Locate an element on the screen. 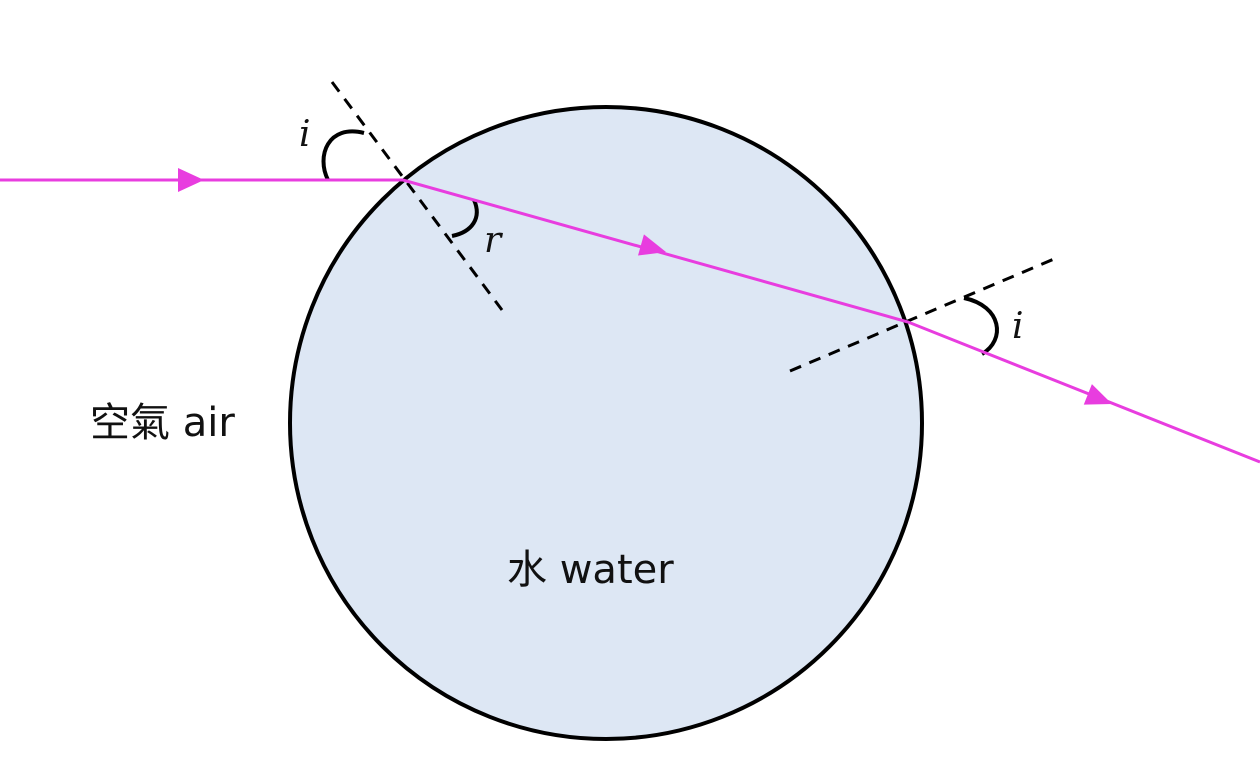 This screenshot has height=764, width=1260. refraction-angle-arc is located at coordinates (465, 218).